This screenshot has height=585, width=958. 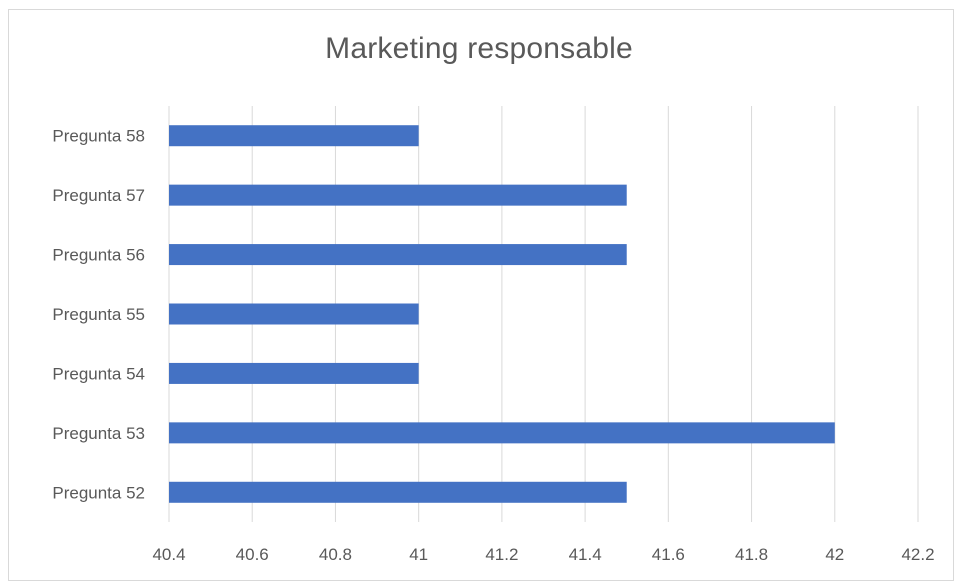 What do you see at coordinates (98, 195) in the screenshot?
I see `y-category-label: Pregunta 57` at bounding box center [98, 195].